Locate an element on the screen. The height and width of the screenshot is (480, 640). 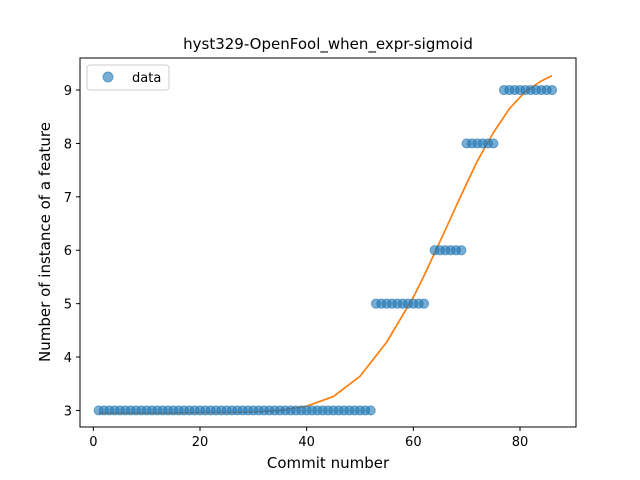
legend-box is located at coordinates (128, 77).